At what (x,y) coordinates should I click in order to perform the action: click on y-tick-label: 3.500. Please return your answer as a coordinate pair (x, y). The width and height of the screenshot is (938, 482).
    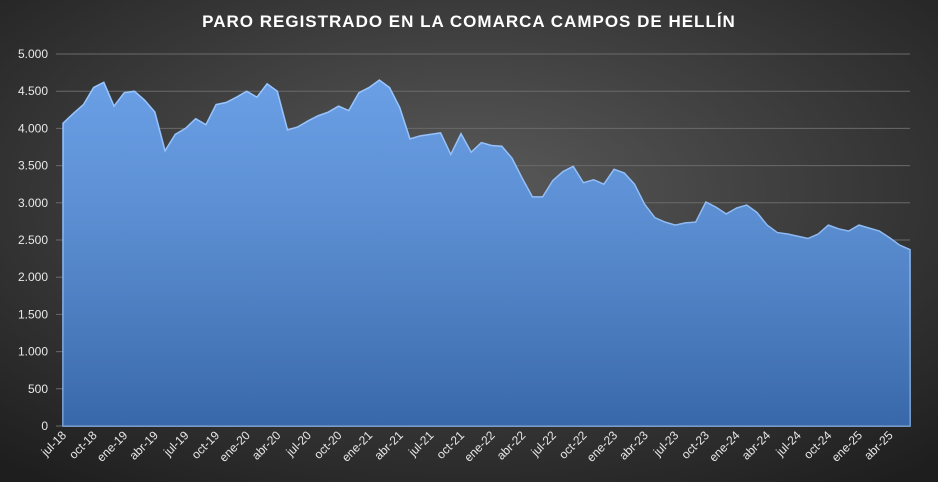
    Looking at the image, I should click on (33, 166).